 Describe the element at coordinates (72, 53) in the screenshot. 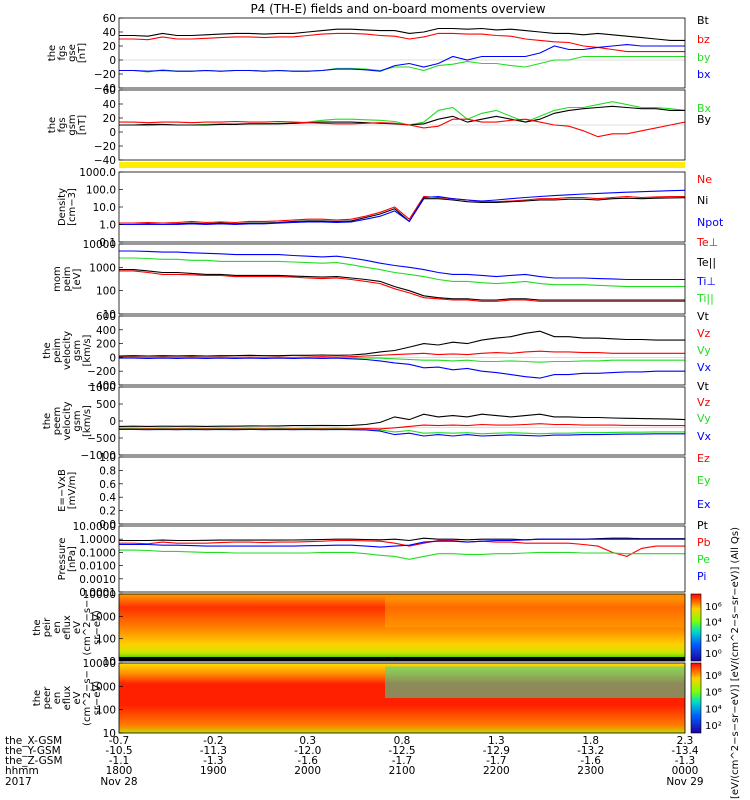

I see `ylabel-fgs_gse-2: gse` at that location.